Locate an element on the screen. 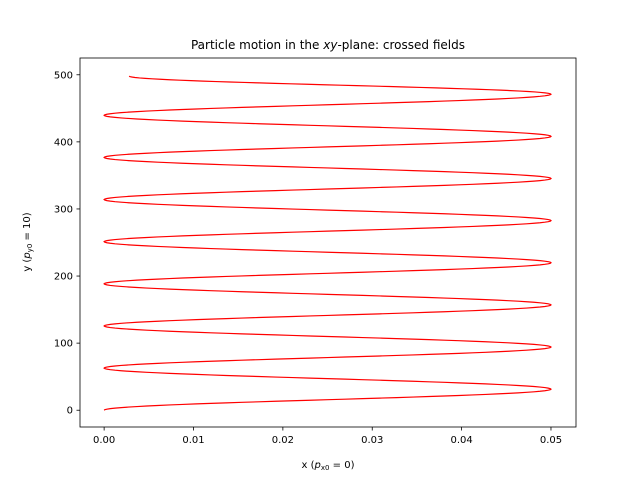 The image size is (640, 484). ylabel-suffix: = 10) is located at coordinates (27, 227).